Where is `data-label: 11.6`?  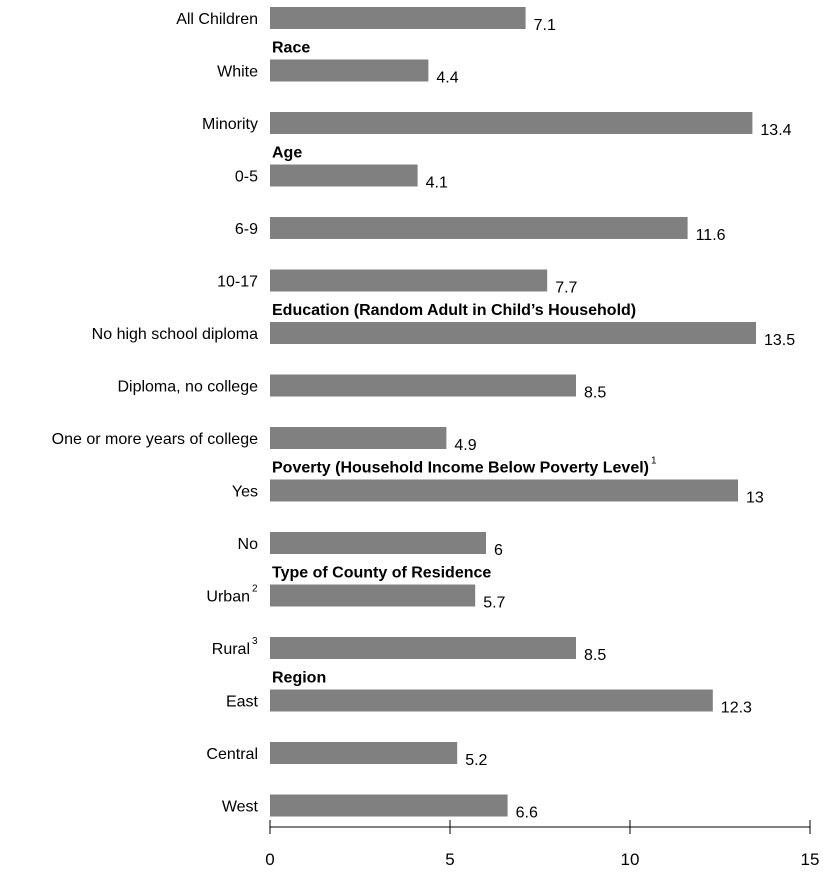
data-label: 11.6 is located at coordinates (711, 235).